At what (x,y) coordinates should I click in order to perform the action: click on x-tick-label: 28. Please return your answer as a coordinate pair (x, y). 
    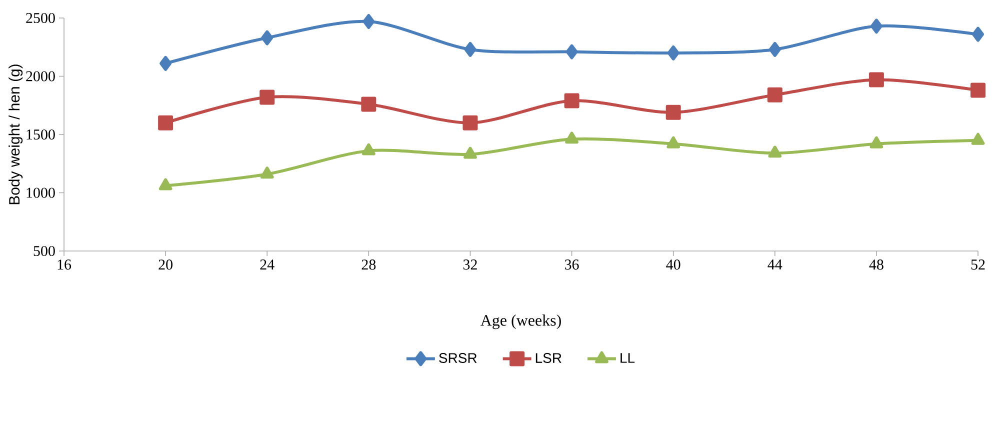
    Looking at the image, I should click on (369, 265).